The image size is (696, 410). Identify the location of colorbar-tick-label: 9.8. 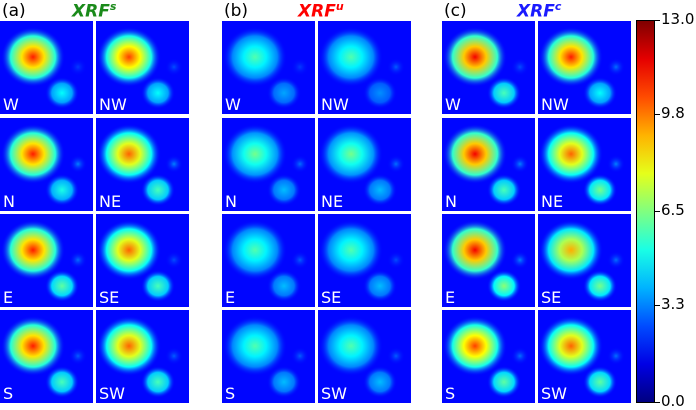
(673, 113).